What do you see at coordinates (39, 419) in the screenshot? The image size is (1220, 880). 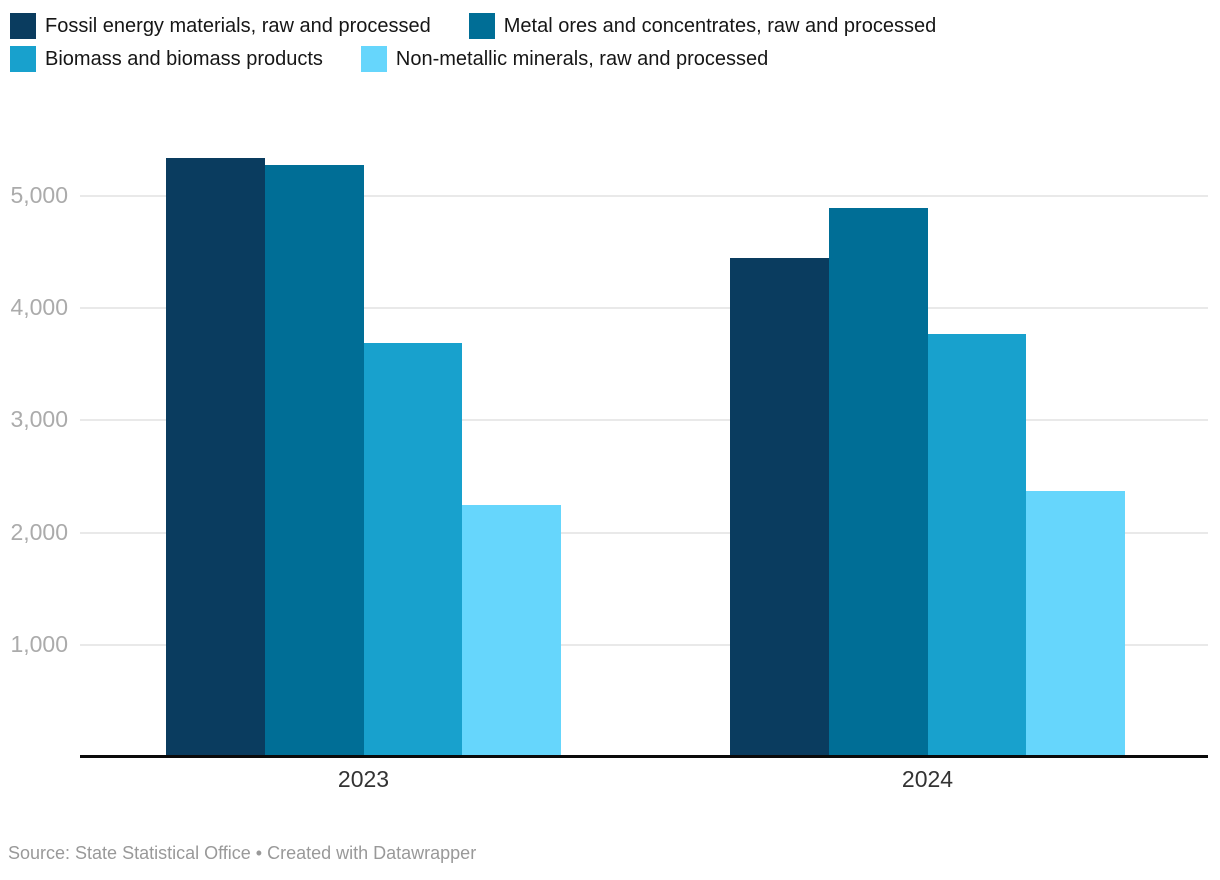 I see `y-axis-tick-label: 3,000` at bounding box center [39, 419].